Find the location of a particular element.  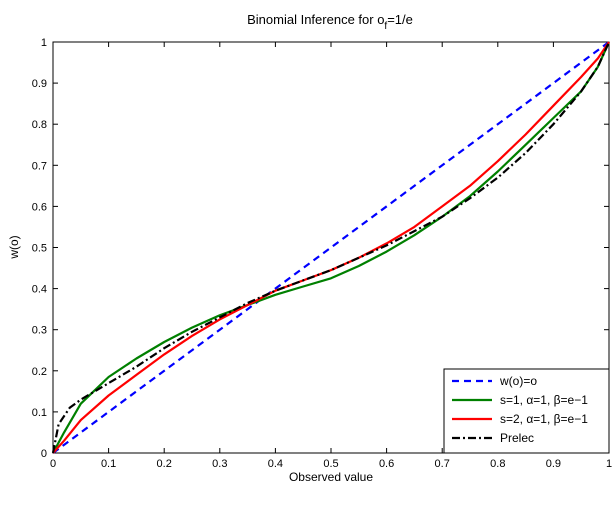

x-tick-label: 1 is located at coordinates (609, 464).